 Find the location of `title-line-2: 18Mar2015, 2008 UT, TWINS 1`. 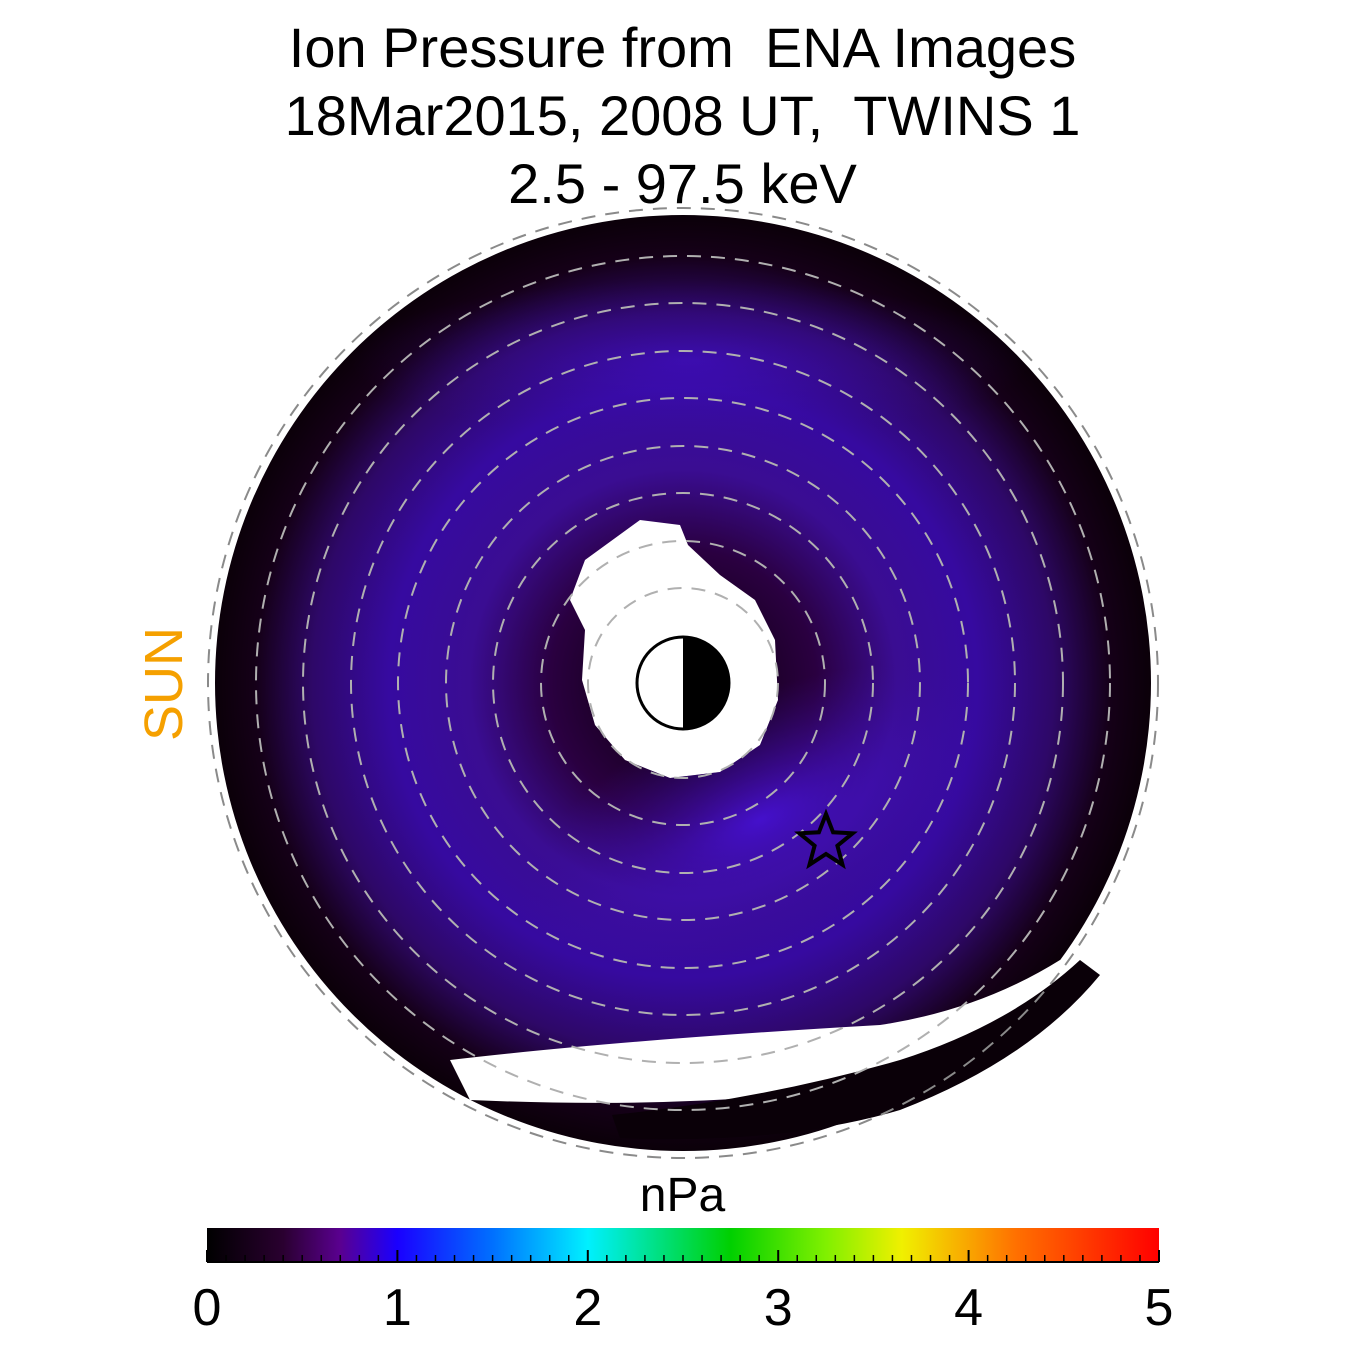

title-line-2: 18Mar2015, 2008 UT, TWINS 1 is located at coordinates (682, 115).